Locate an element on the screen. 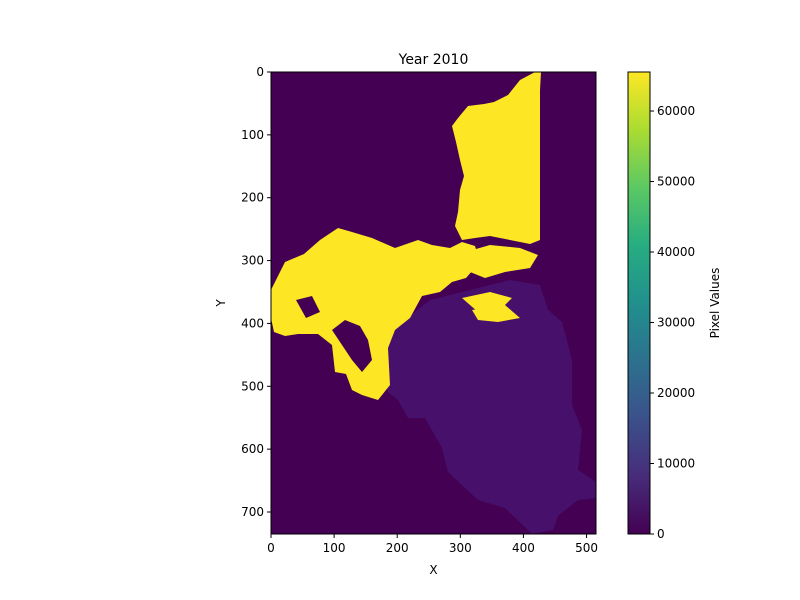  x-tick-label: 0 is located at coordinates (271, 548).